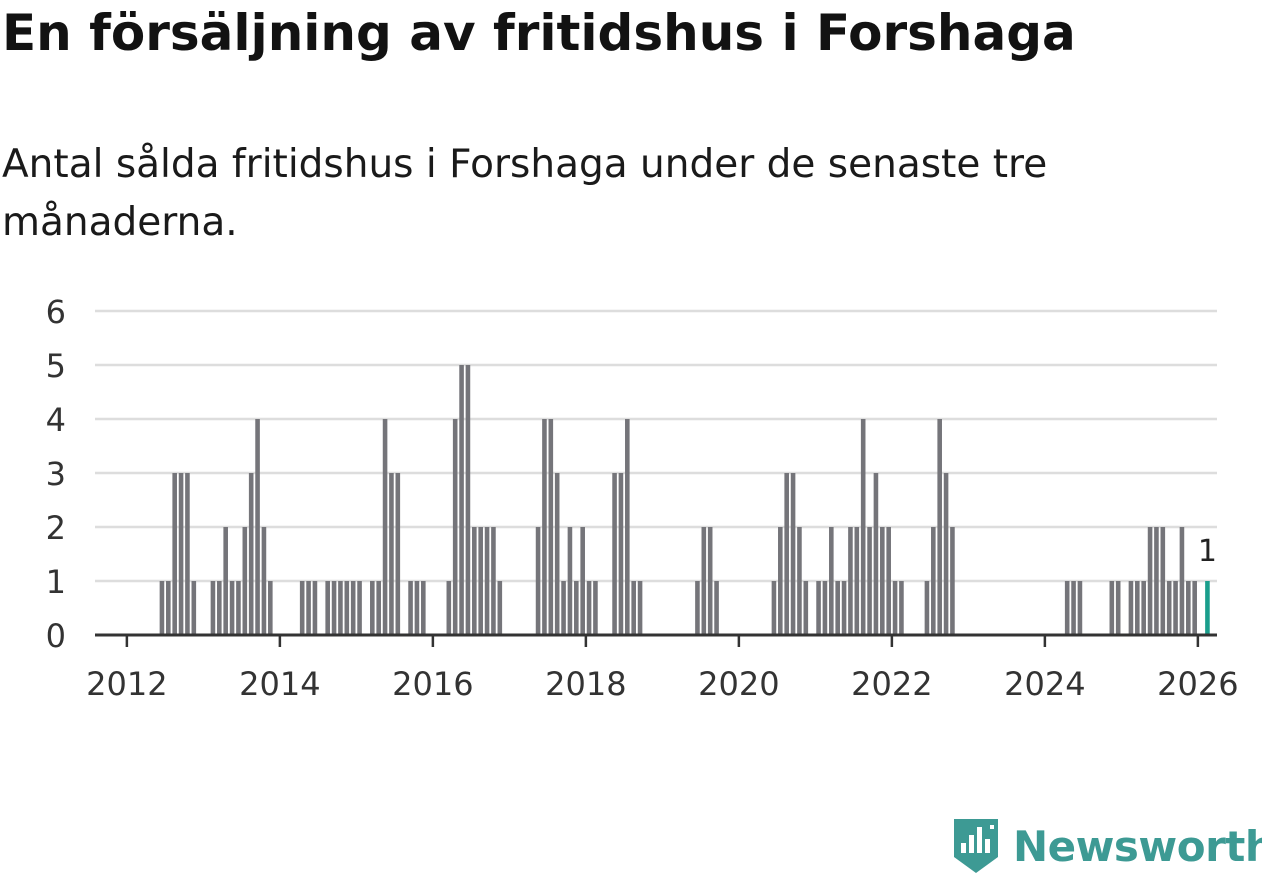 The image size is (1262, 879). I want to click on y-tick-label: 0, so click(56, 636).